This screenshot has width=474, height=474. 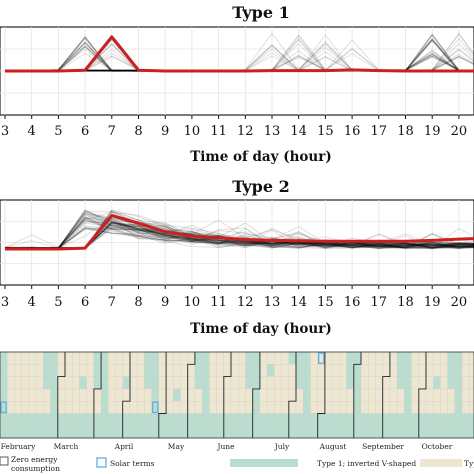 I want to click on x-tick-label: 6, so click(x=85, y=131).